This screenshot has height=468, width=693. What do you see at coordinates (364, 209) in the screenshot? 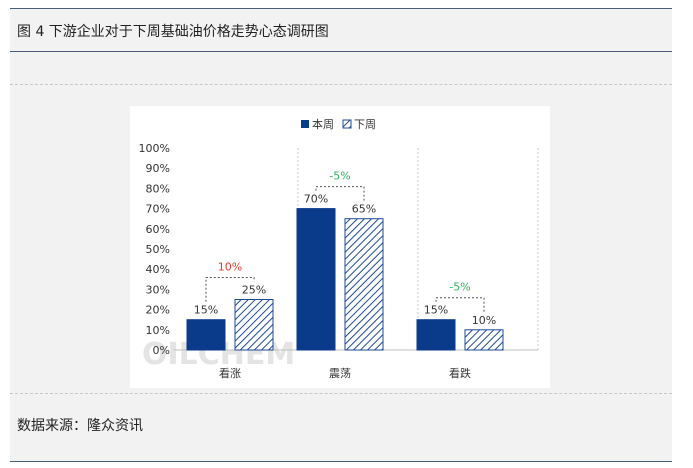
I see `data-label: 65%` at bounding box center [364, 209].